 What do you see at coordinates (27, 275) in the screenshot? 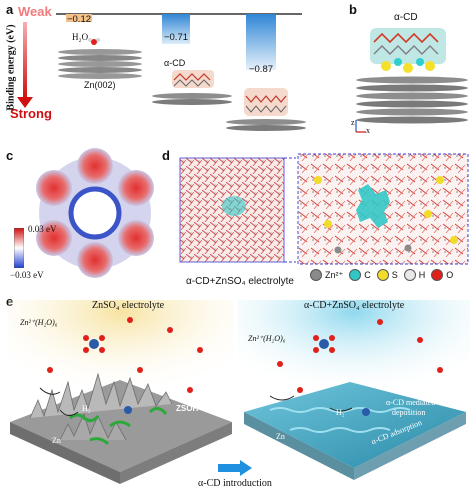
I see `scale-min-label: −0.03 eV` at bounding box center [27, 275].